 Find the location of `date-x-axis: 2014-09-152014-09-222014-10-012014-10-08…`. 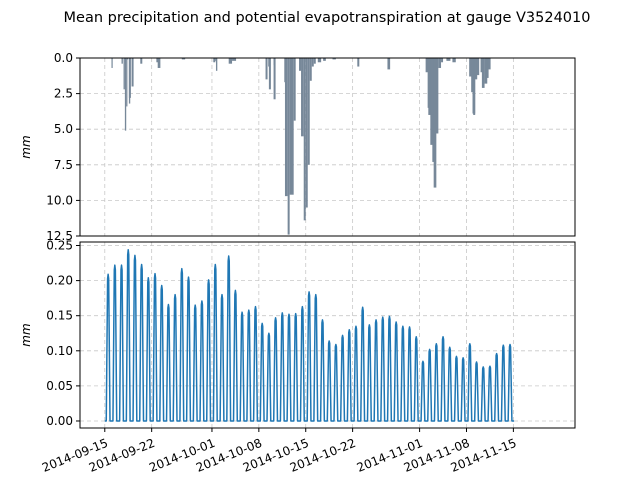

date-x-axis: 2014-09-152014-09-222014-10-012014-10-08… is located at coordinates (279, 451).